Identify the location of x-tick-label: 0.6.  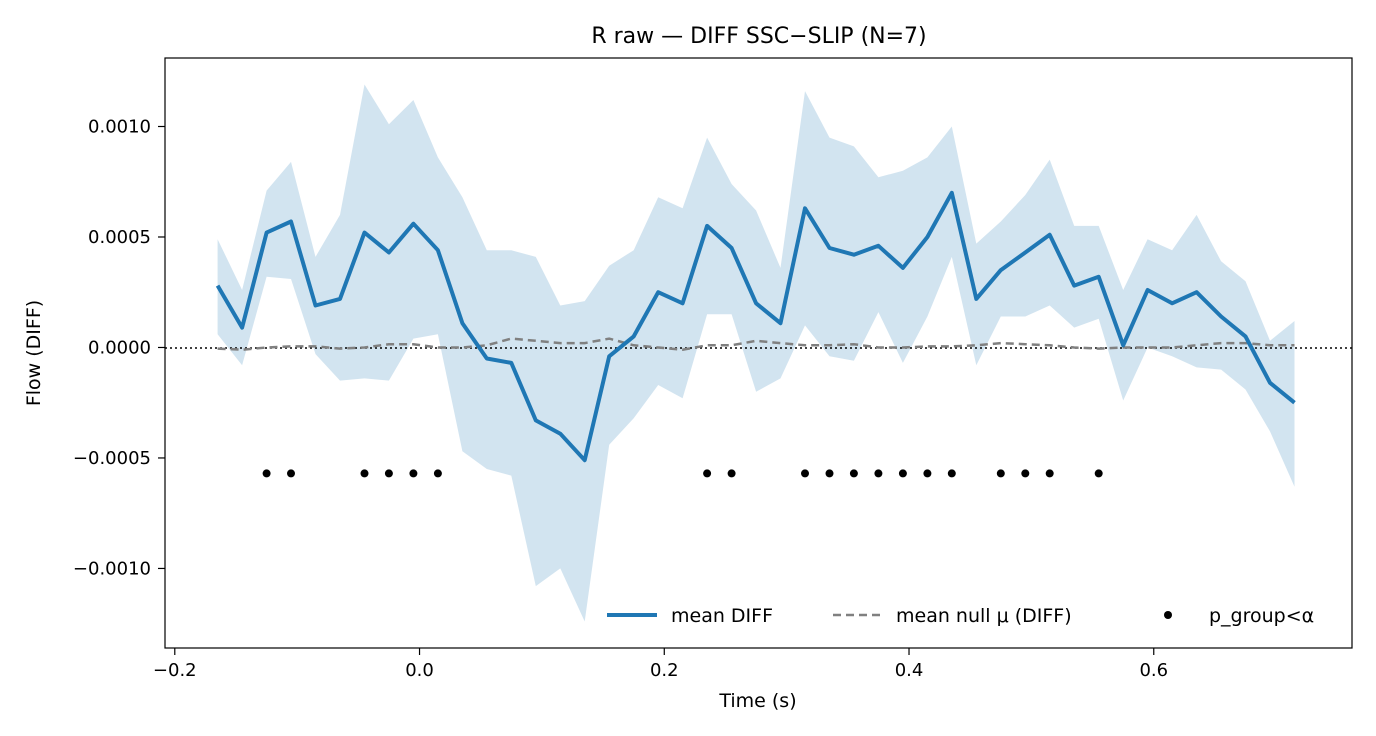
(1153, 670).